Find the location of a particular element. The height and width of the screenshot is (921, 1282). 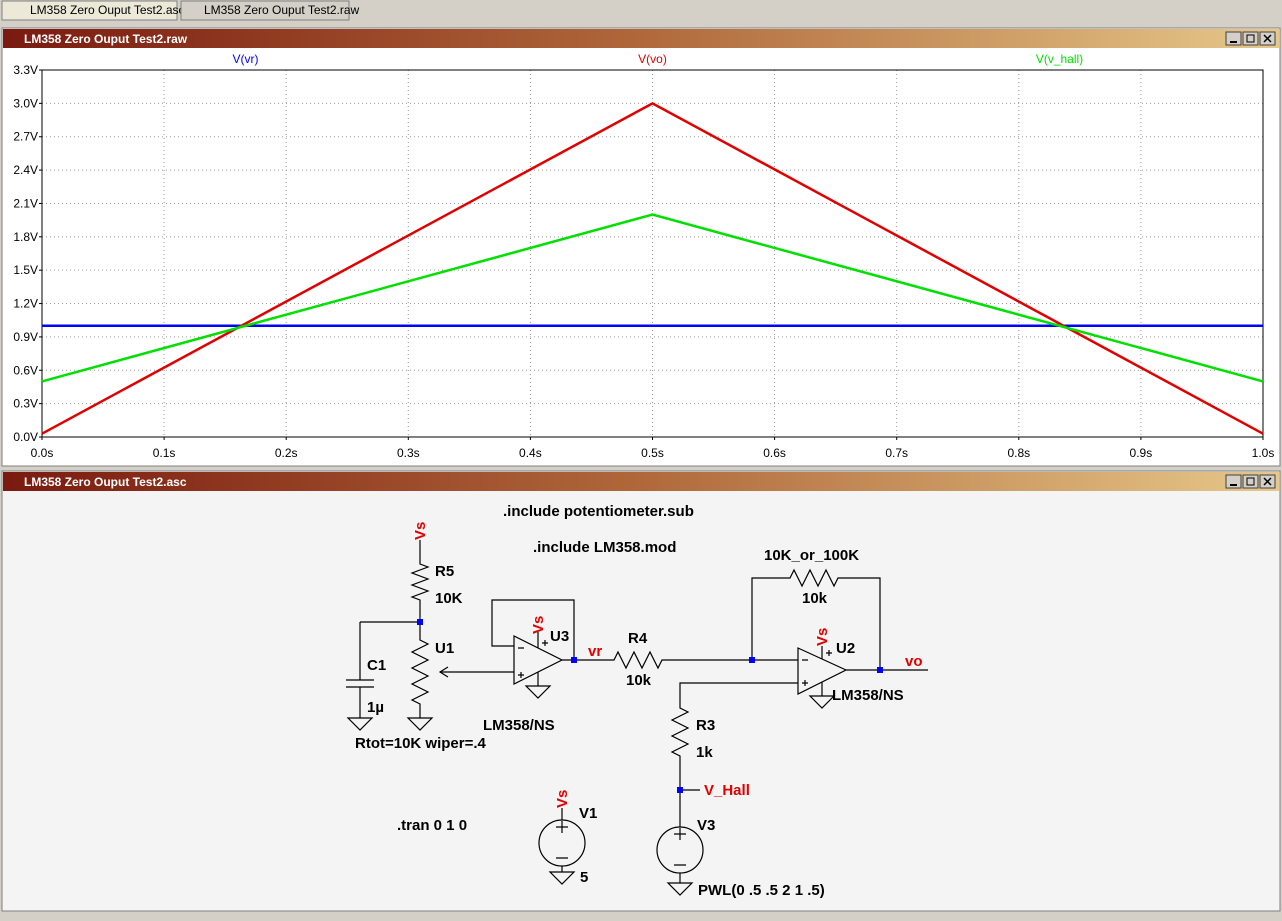

net-label: vo is located at coordinates (914, 661).